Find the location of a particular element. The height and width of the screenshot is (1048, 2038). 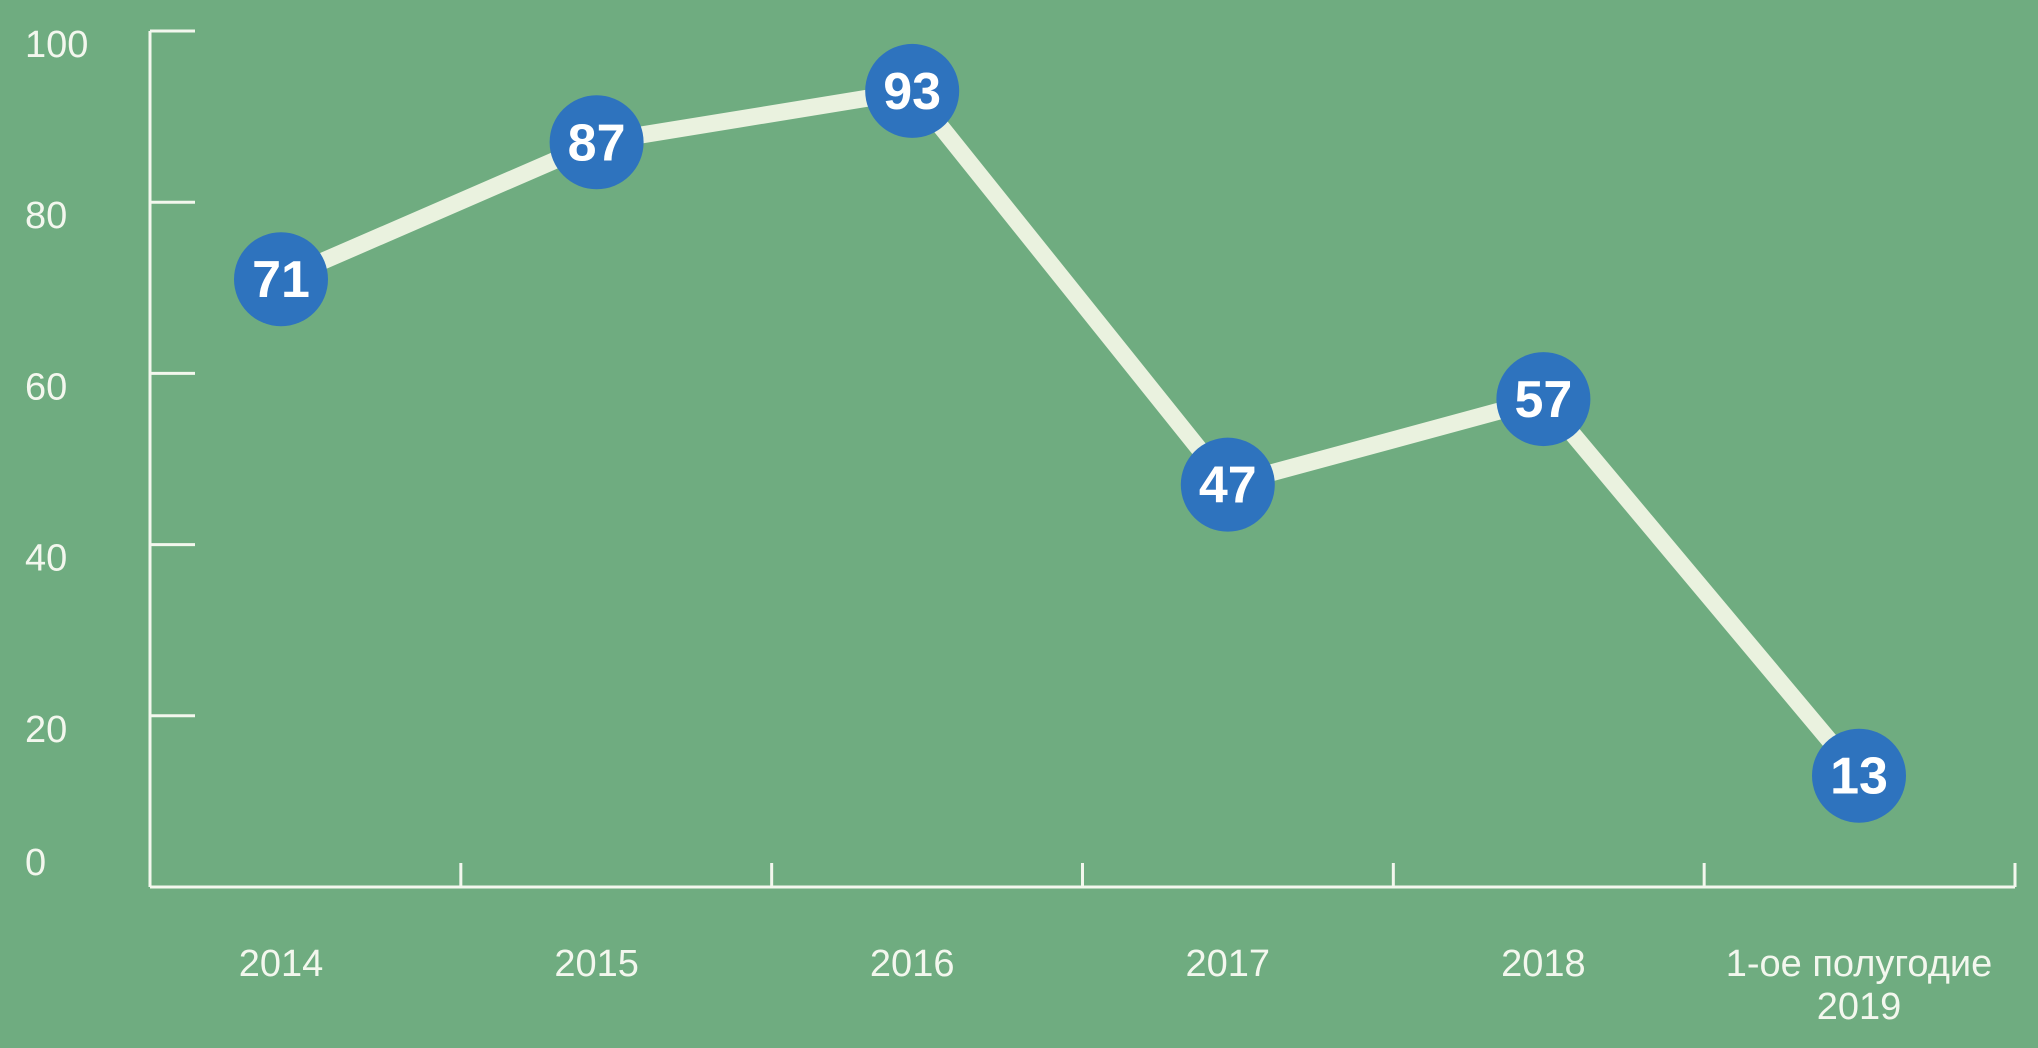

y-axis-tick-label: 40 is located at coordinates (46, 559).